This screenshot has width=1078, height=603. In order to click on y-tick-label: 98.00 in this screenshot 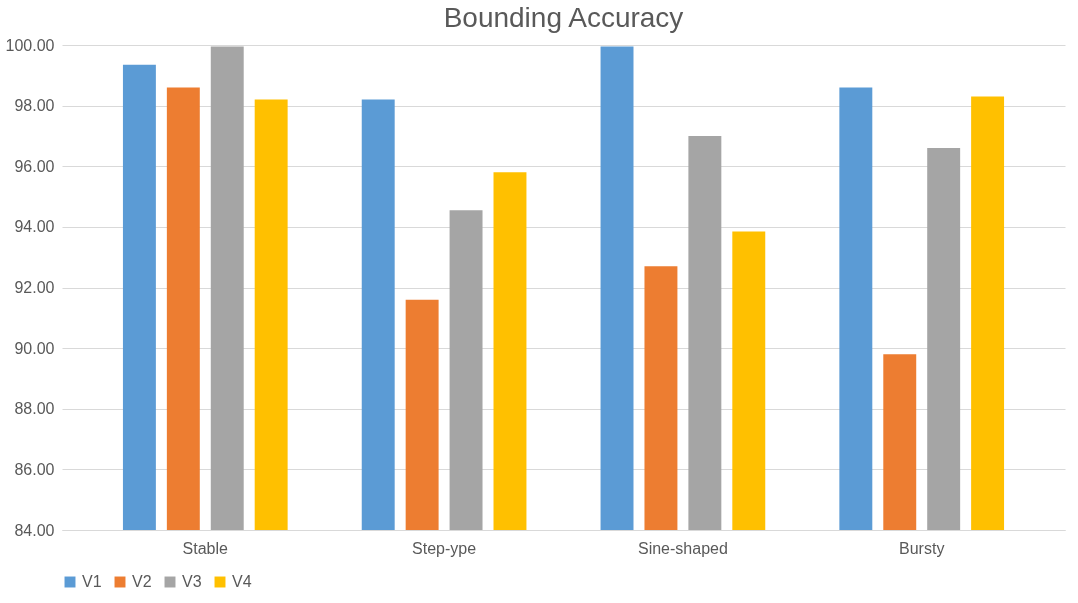, I will do `click(34, 106)`.